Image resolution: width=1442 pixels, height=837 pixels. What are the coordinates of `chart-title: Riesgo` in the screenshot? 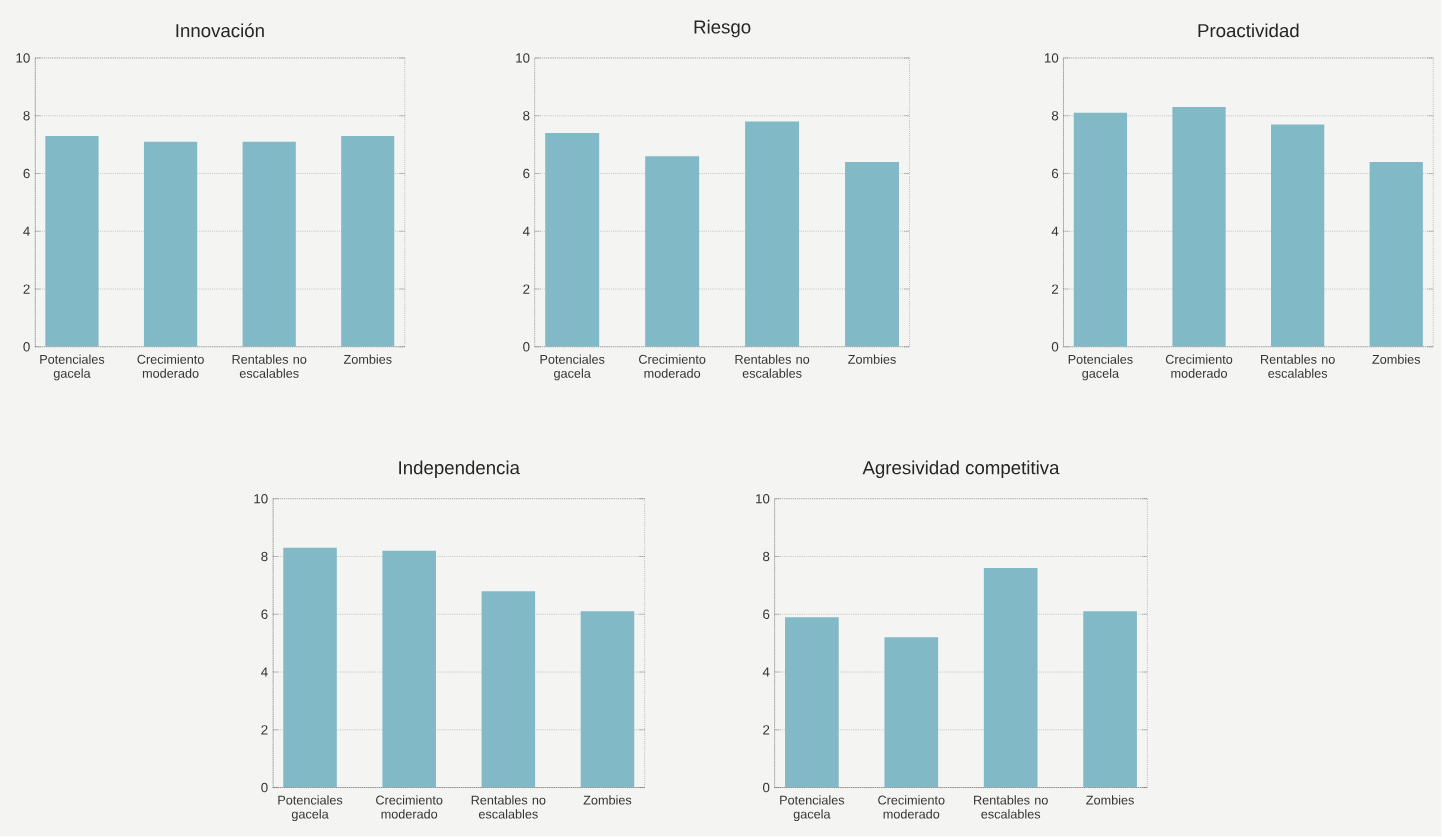 It's located at (722, 29).